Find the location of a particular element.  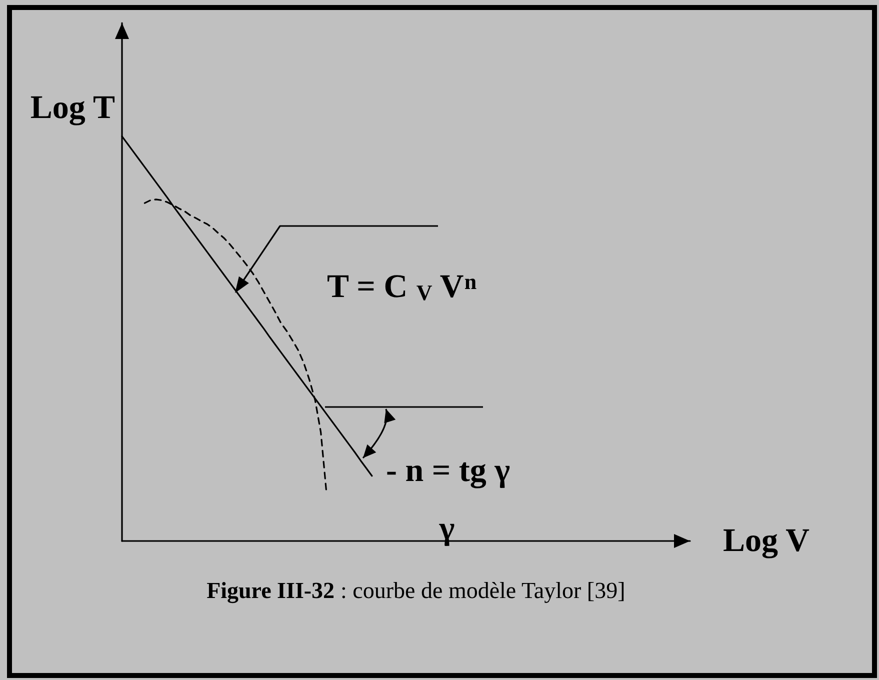

x-axis-title: Log V is located at coordinates (766, 541).